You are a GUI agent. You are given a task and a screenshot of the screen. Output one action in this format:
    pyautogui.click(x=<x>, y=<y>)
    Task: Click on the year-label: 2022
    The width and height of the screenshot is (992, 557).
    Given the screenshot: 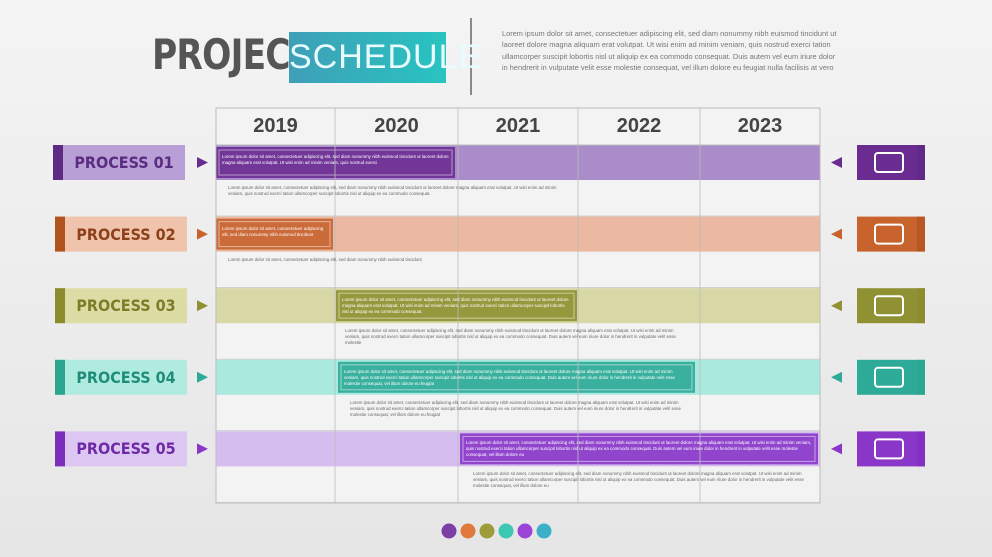 What is the action you would take?
    pyautogui.click(x=639, y=126)
    